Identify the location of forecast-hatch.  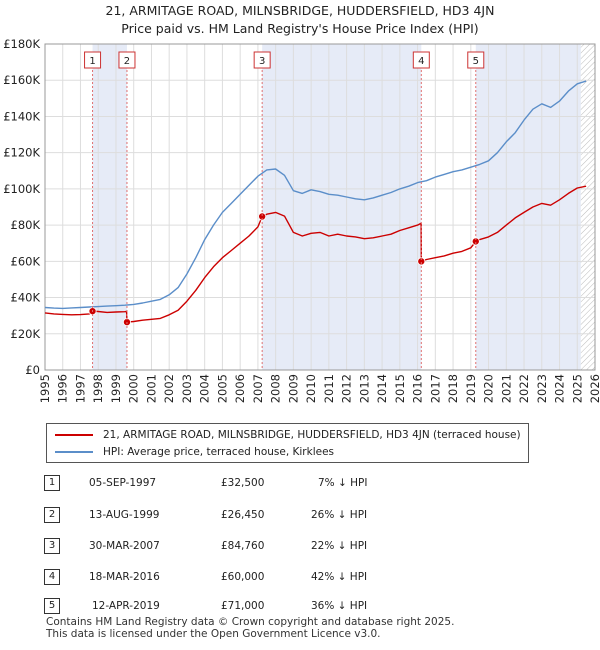
(587, 207).